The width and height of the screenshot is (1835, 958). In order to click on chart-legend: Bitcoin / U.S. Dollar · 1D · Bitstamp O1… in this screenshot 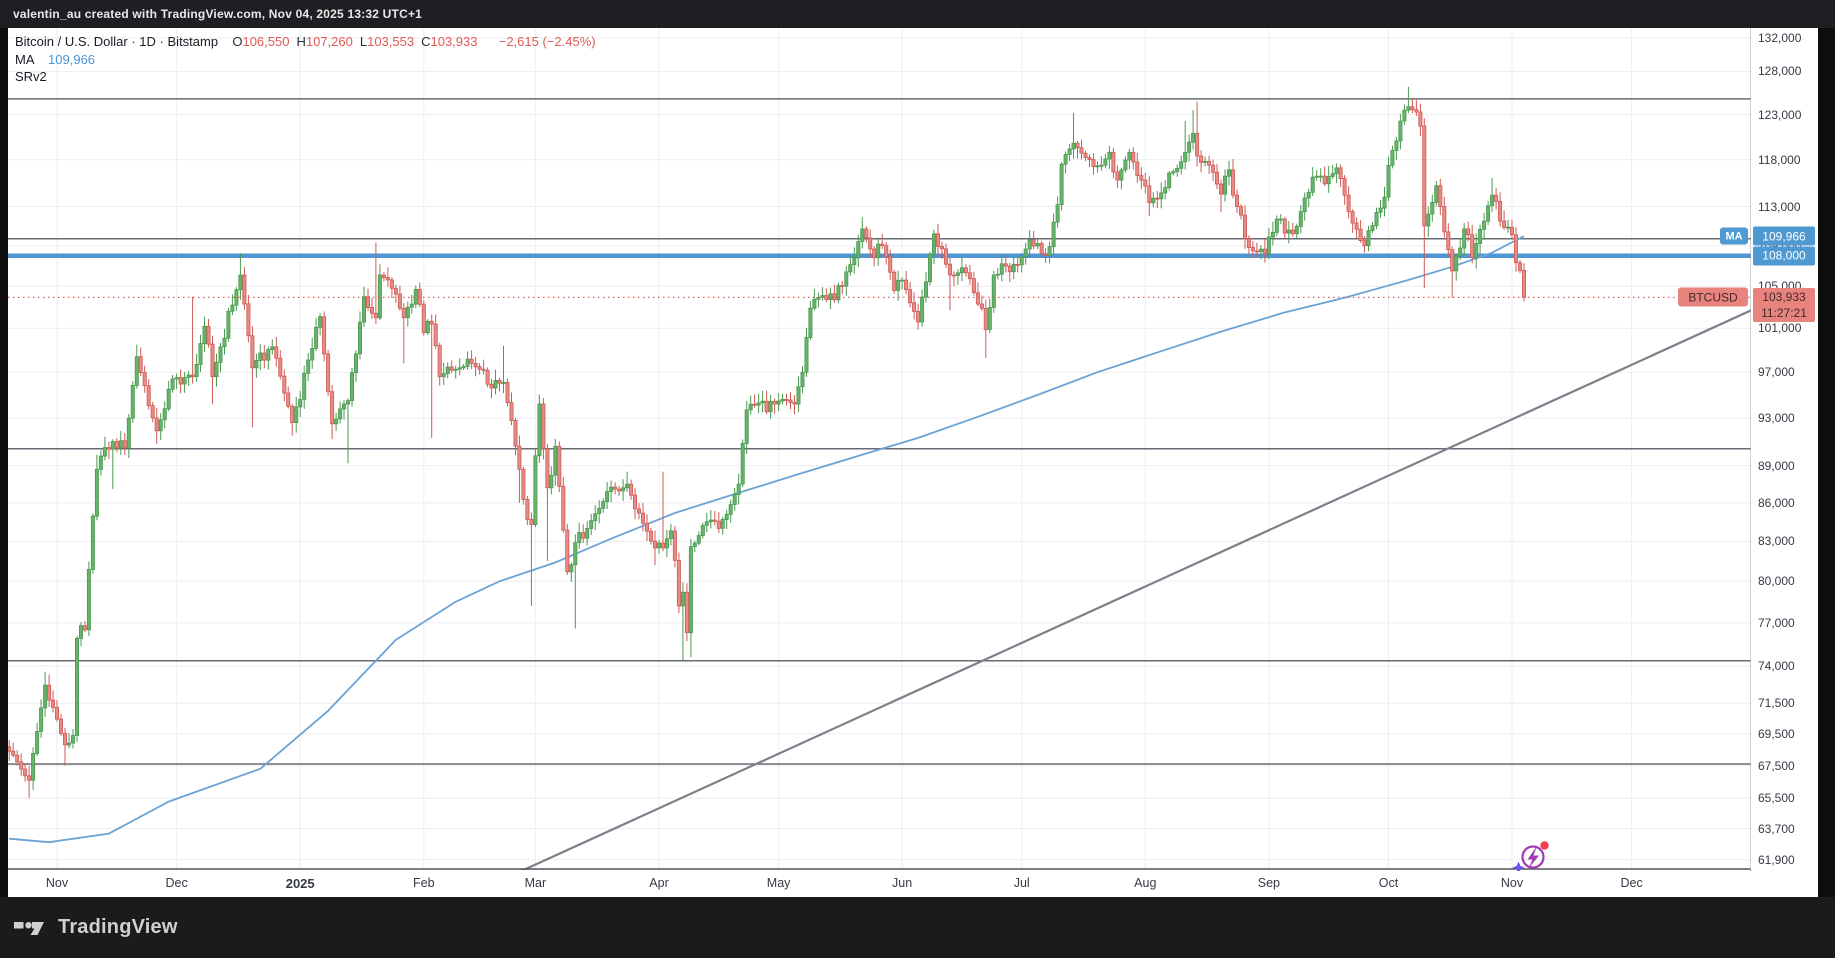, I will do `click(305, 59)`.